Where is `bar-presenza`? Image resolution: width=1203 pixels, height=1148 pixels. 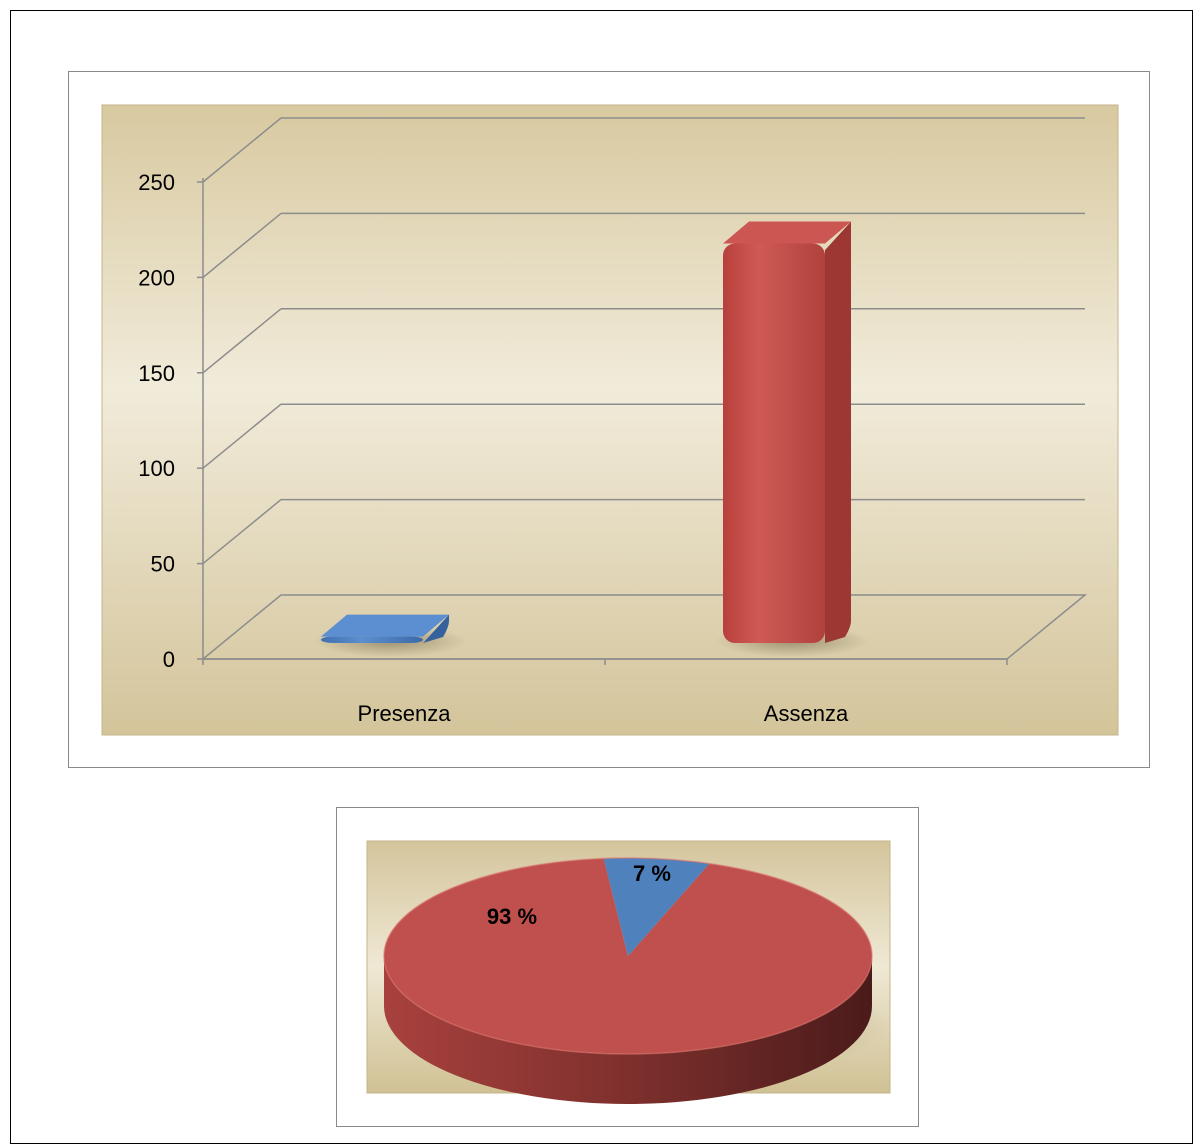 bar-presenza is located at coordinates (390, 635).